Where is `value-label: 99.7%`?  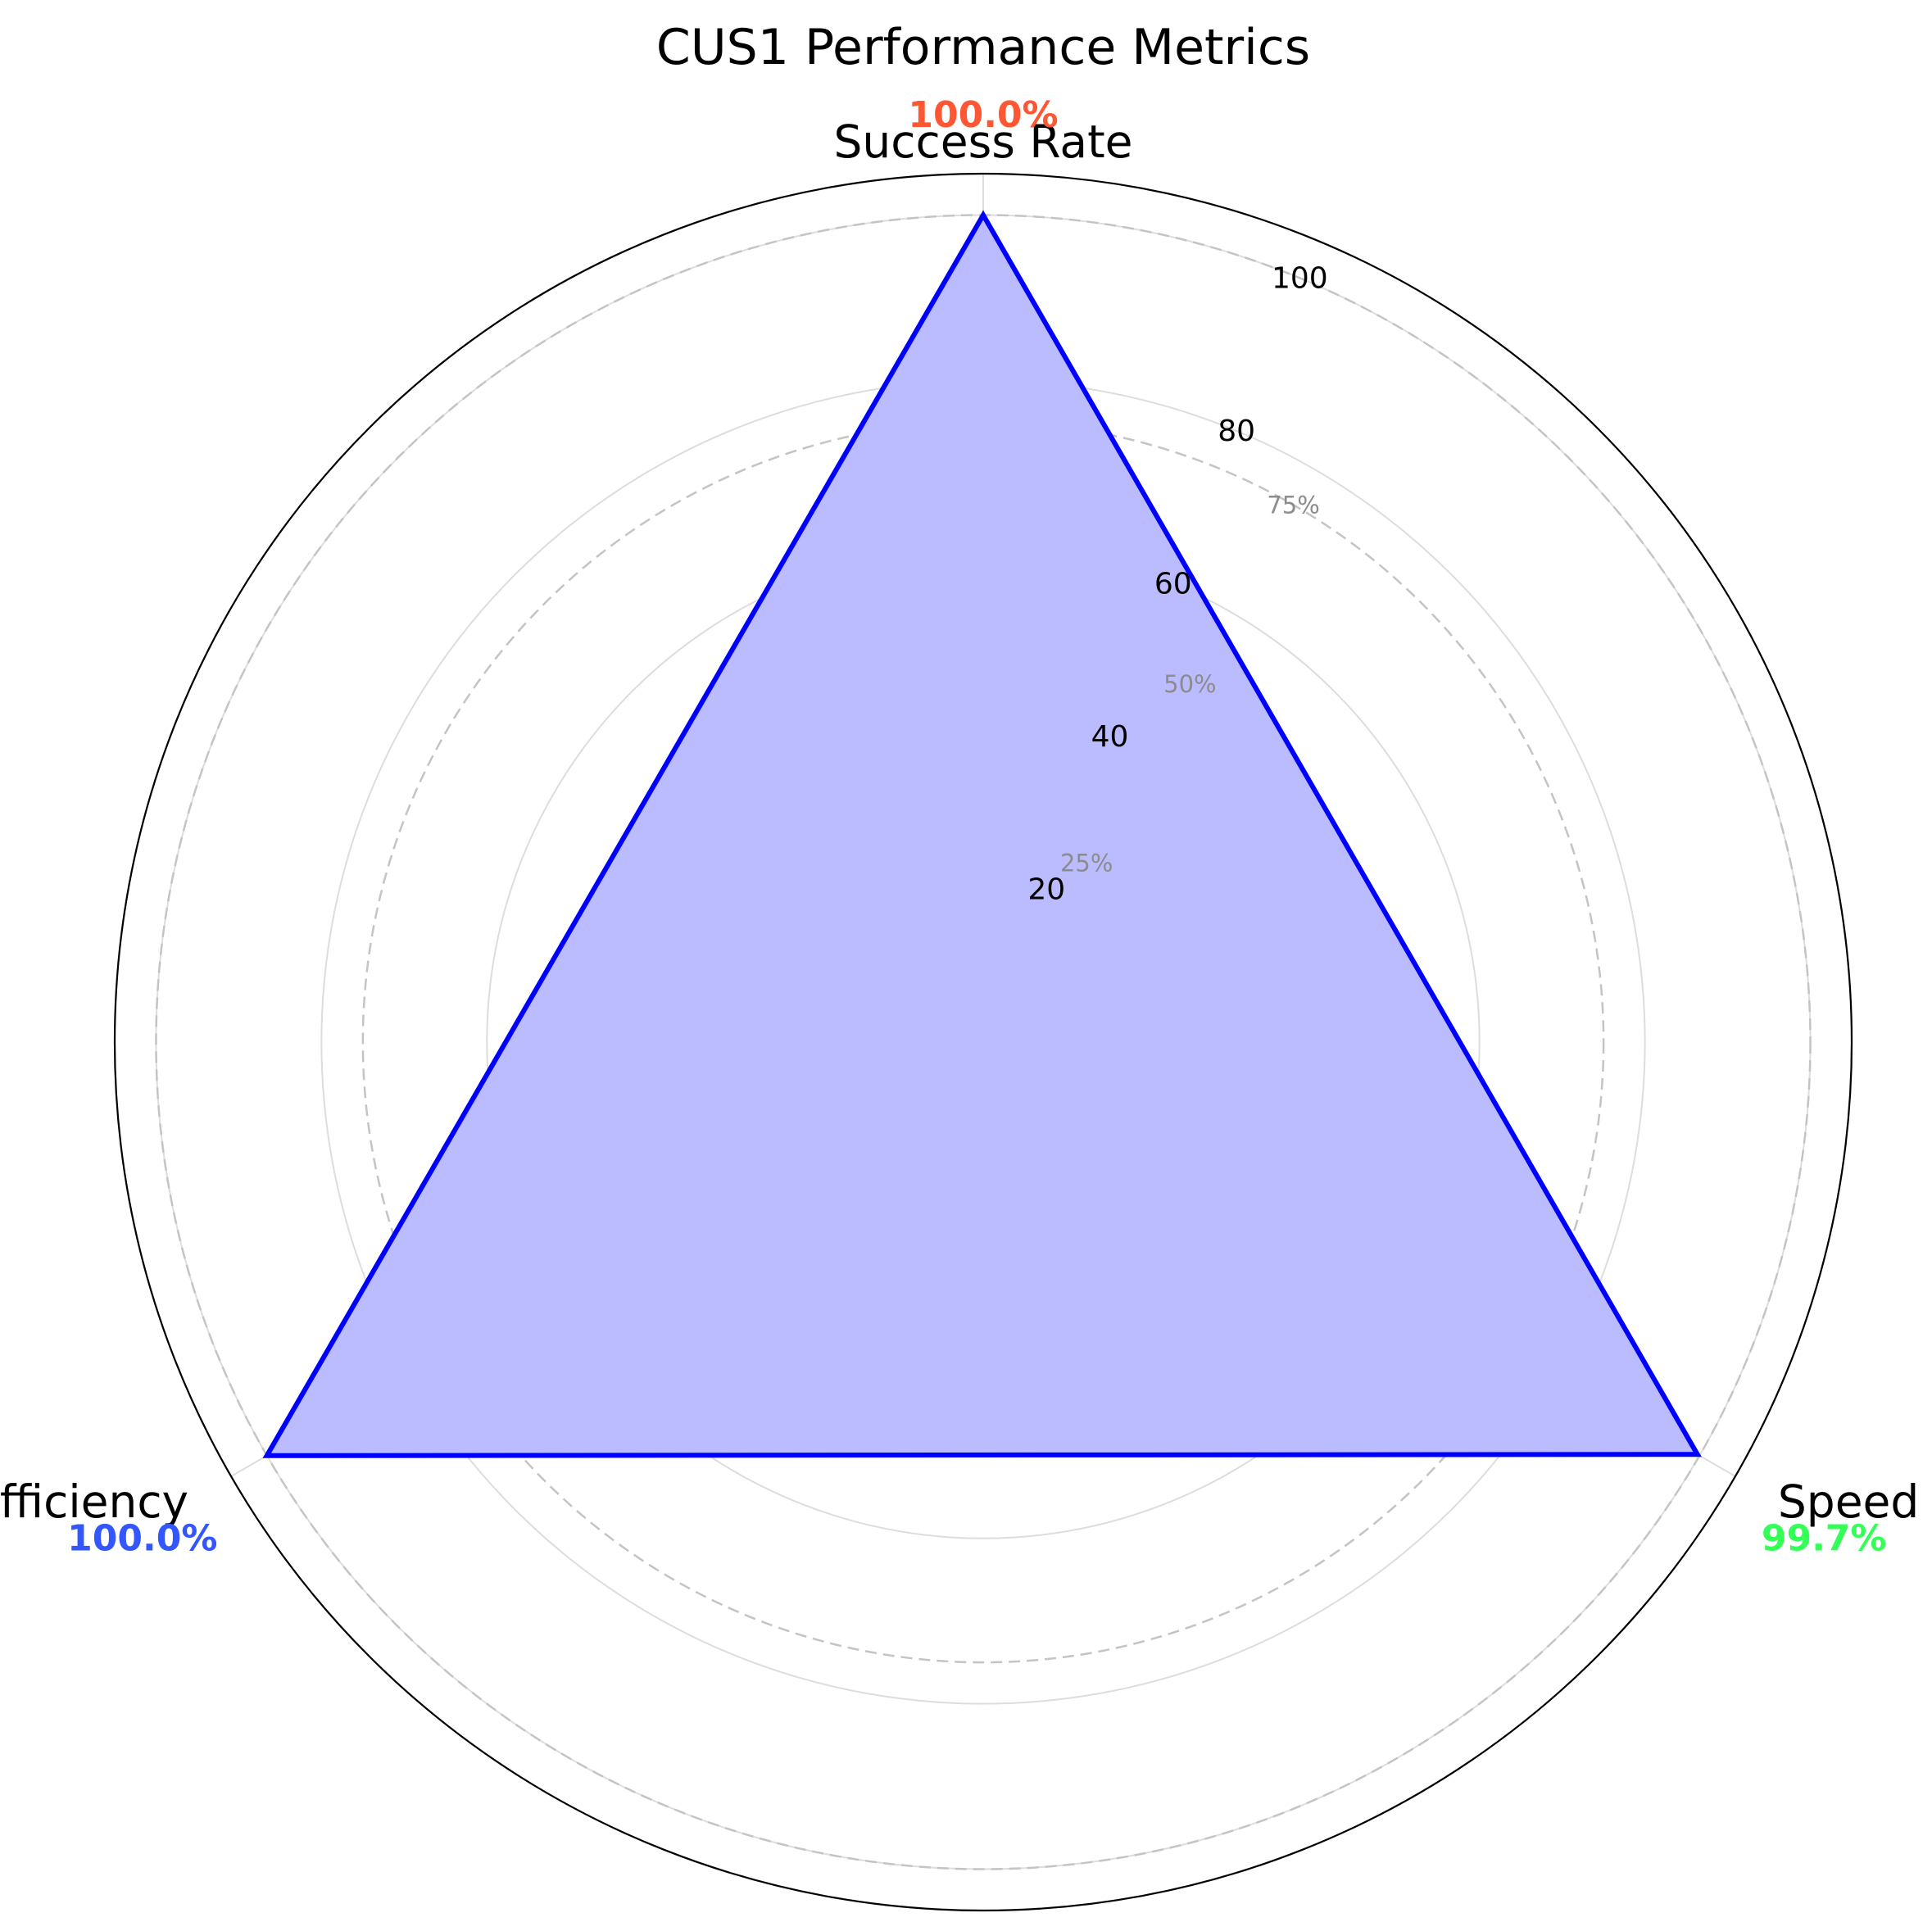 value-label: 99.7% is located at coordinates (1824, 1539).